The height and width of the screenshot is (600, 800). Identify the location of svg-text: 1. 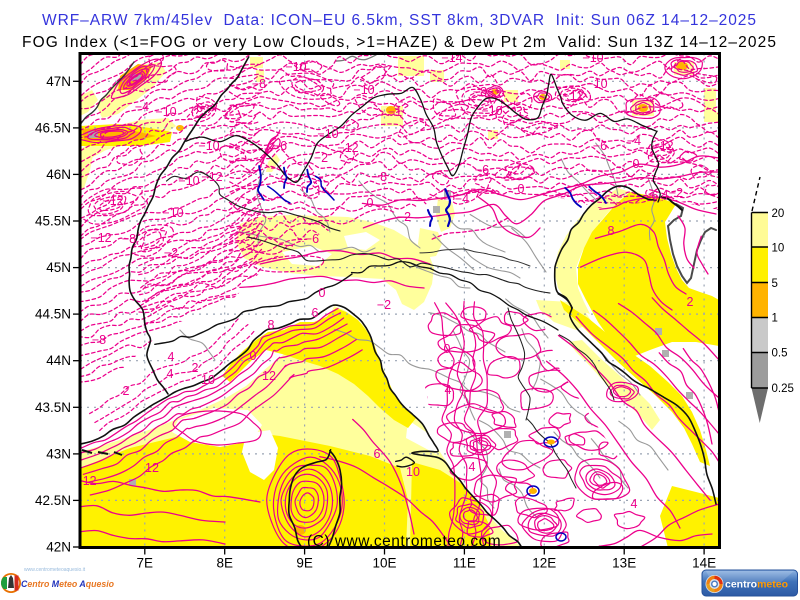
(775, 319).